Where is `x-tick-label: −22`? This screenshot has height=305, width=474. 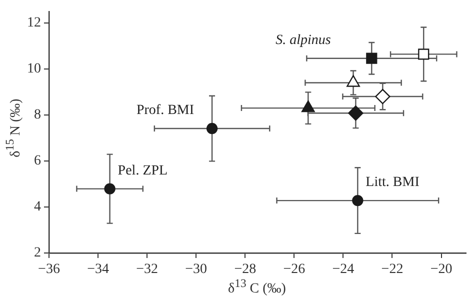 x-tick-label: −22 is located at coordinates (392, 270).